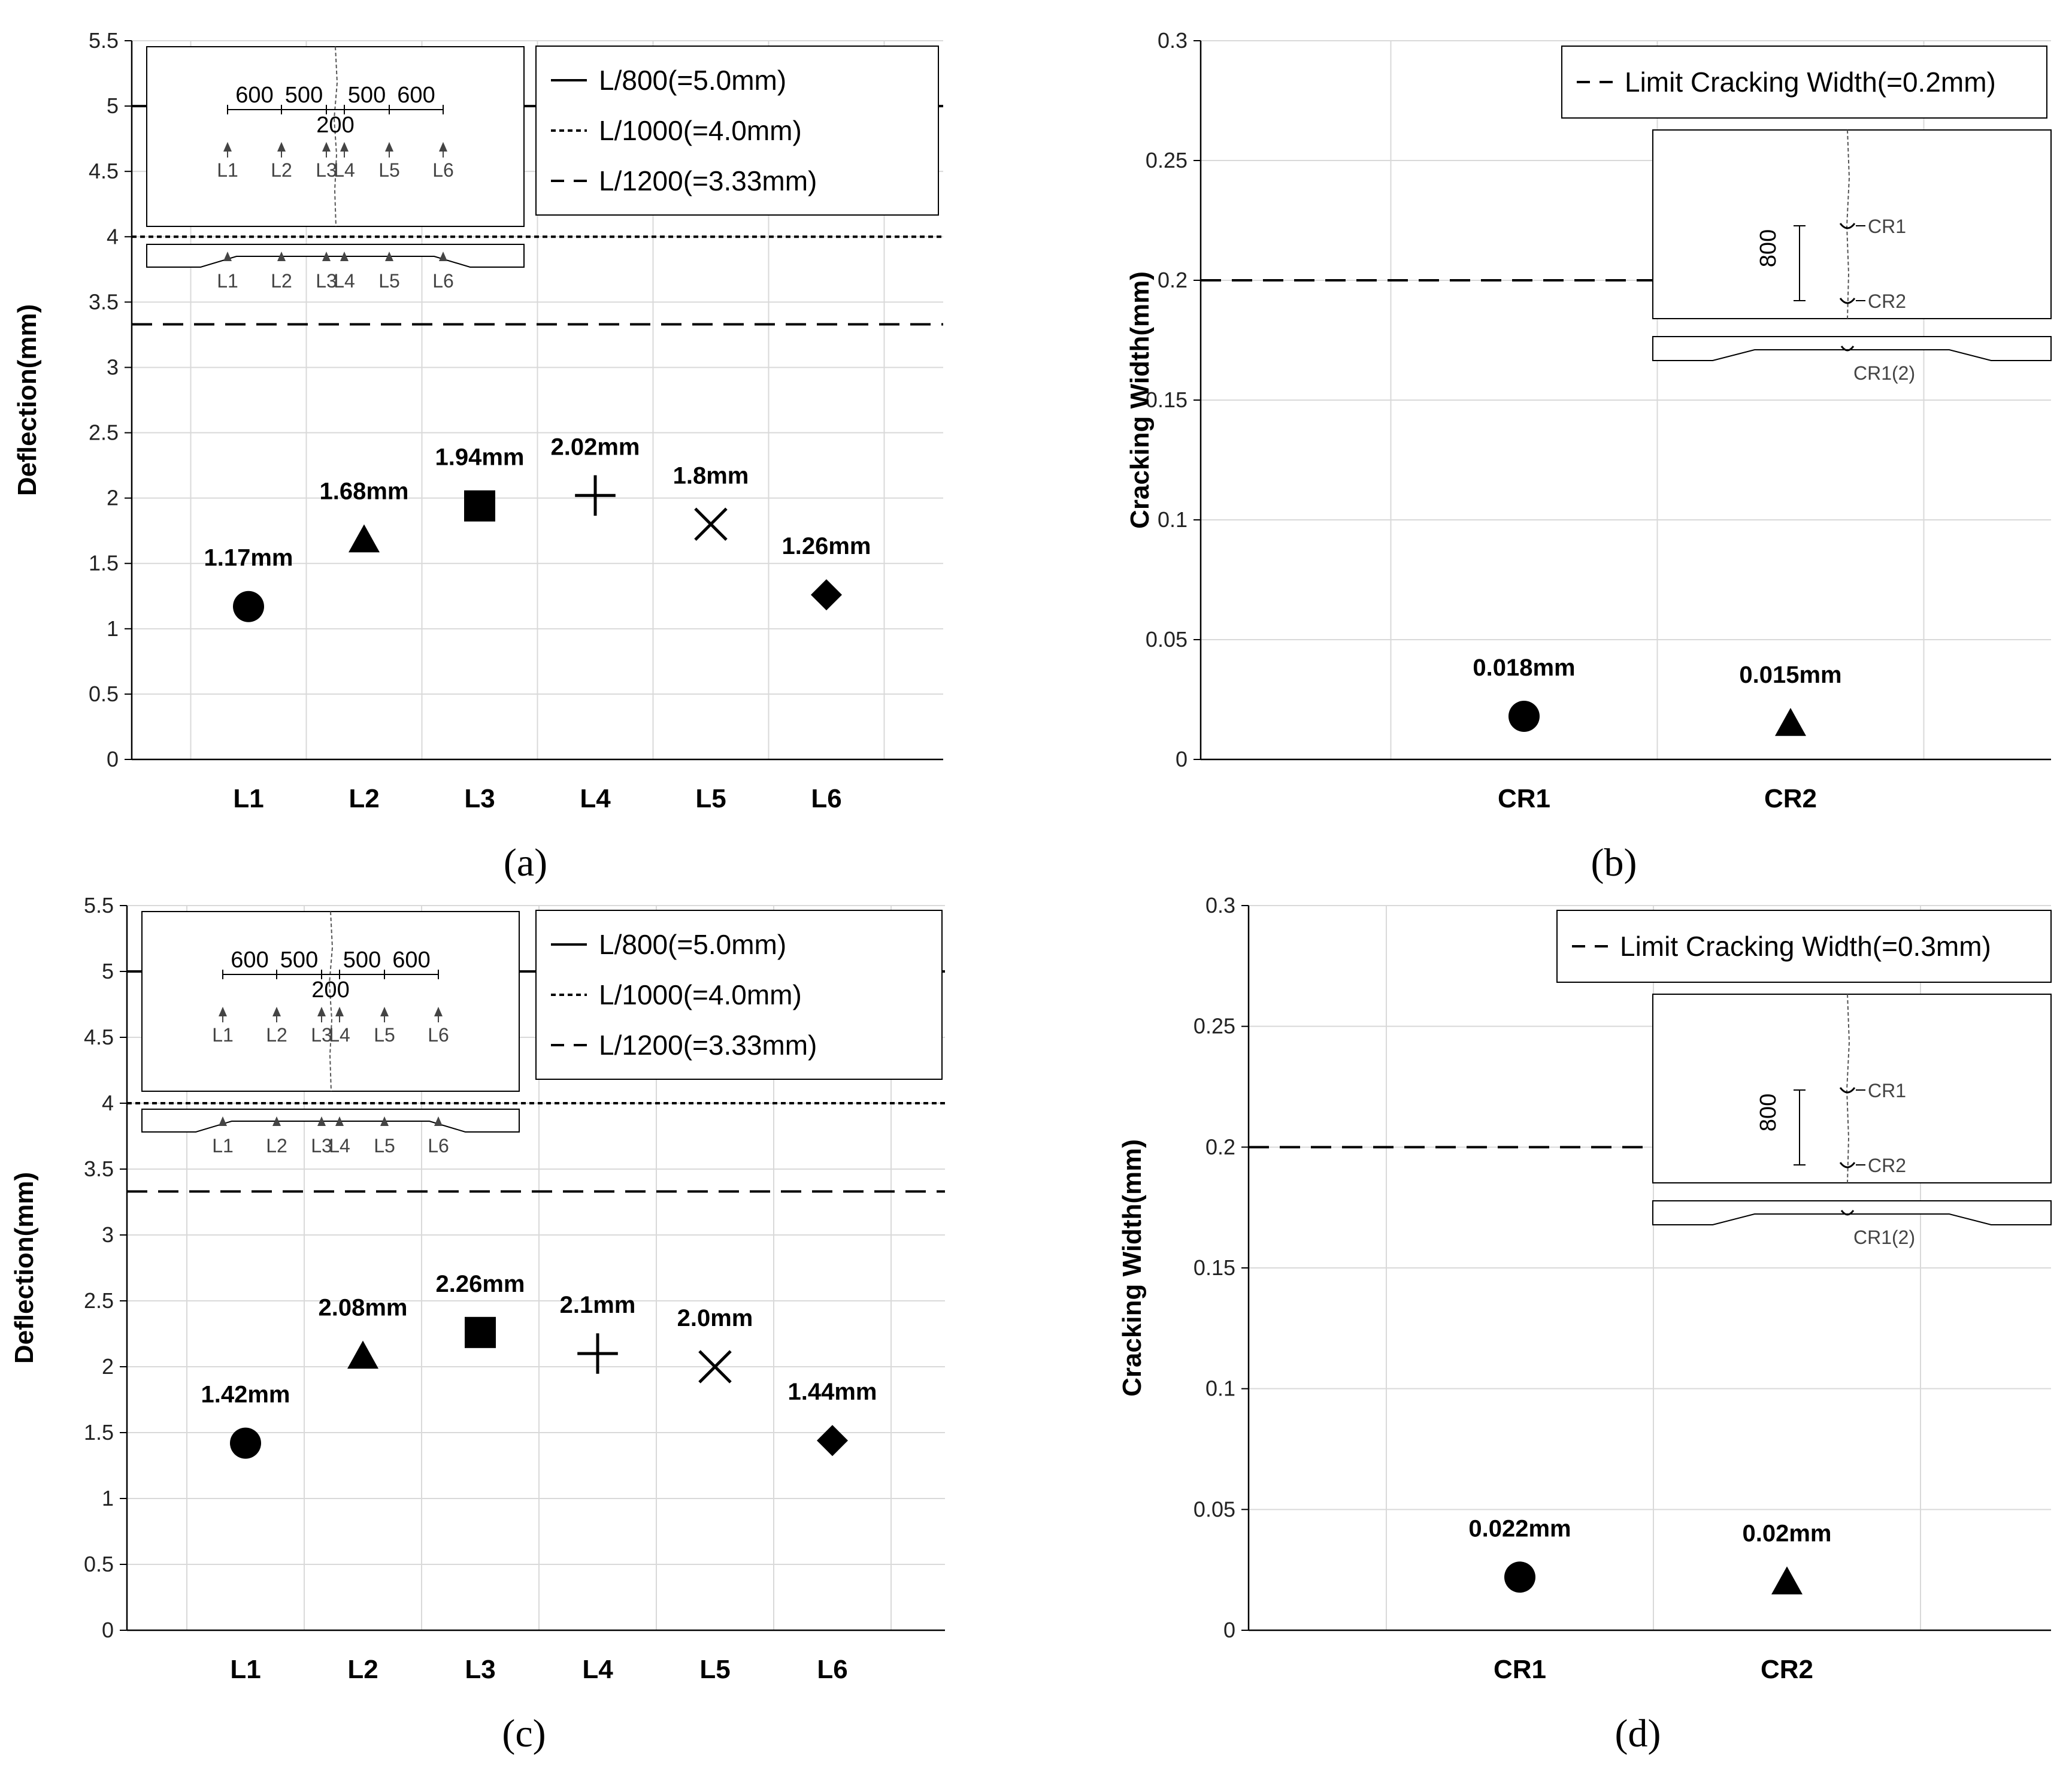  I want to click on data-point-cr1, so click(1520, 1577).